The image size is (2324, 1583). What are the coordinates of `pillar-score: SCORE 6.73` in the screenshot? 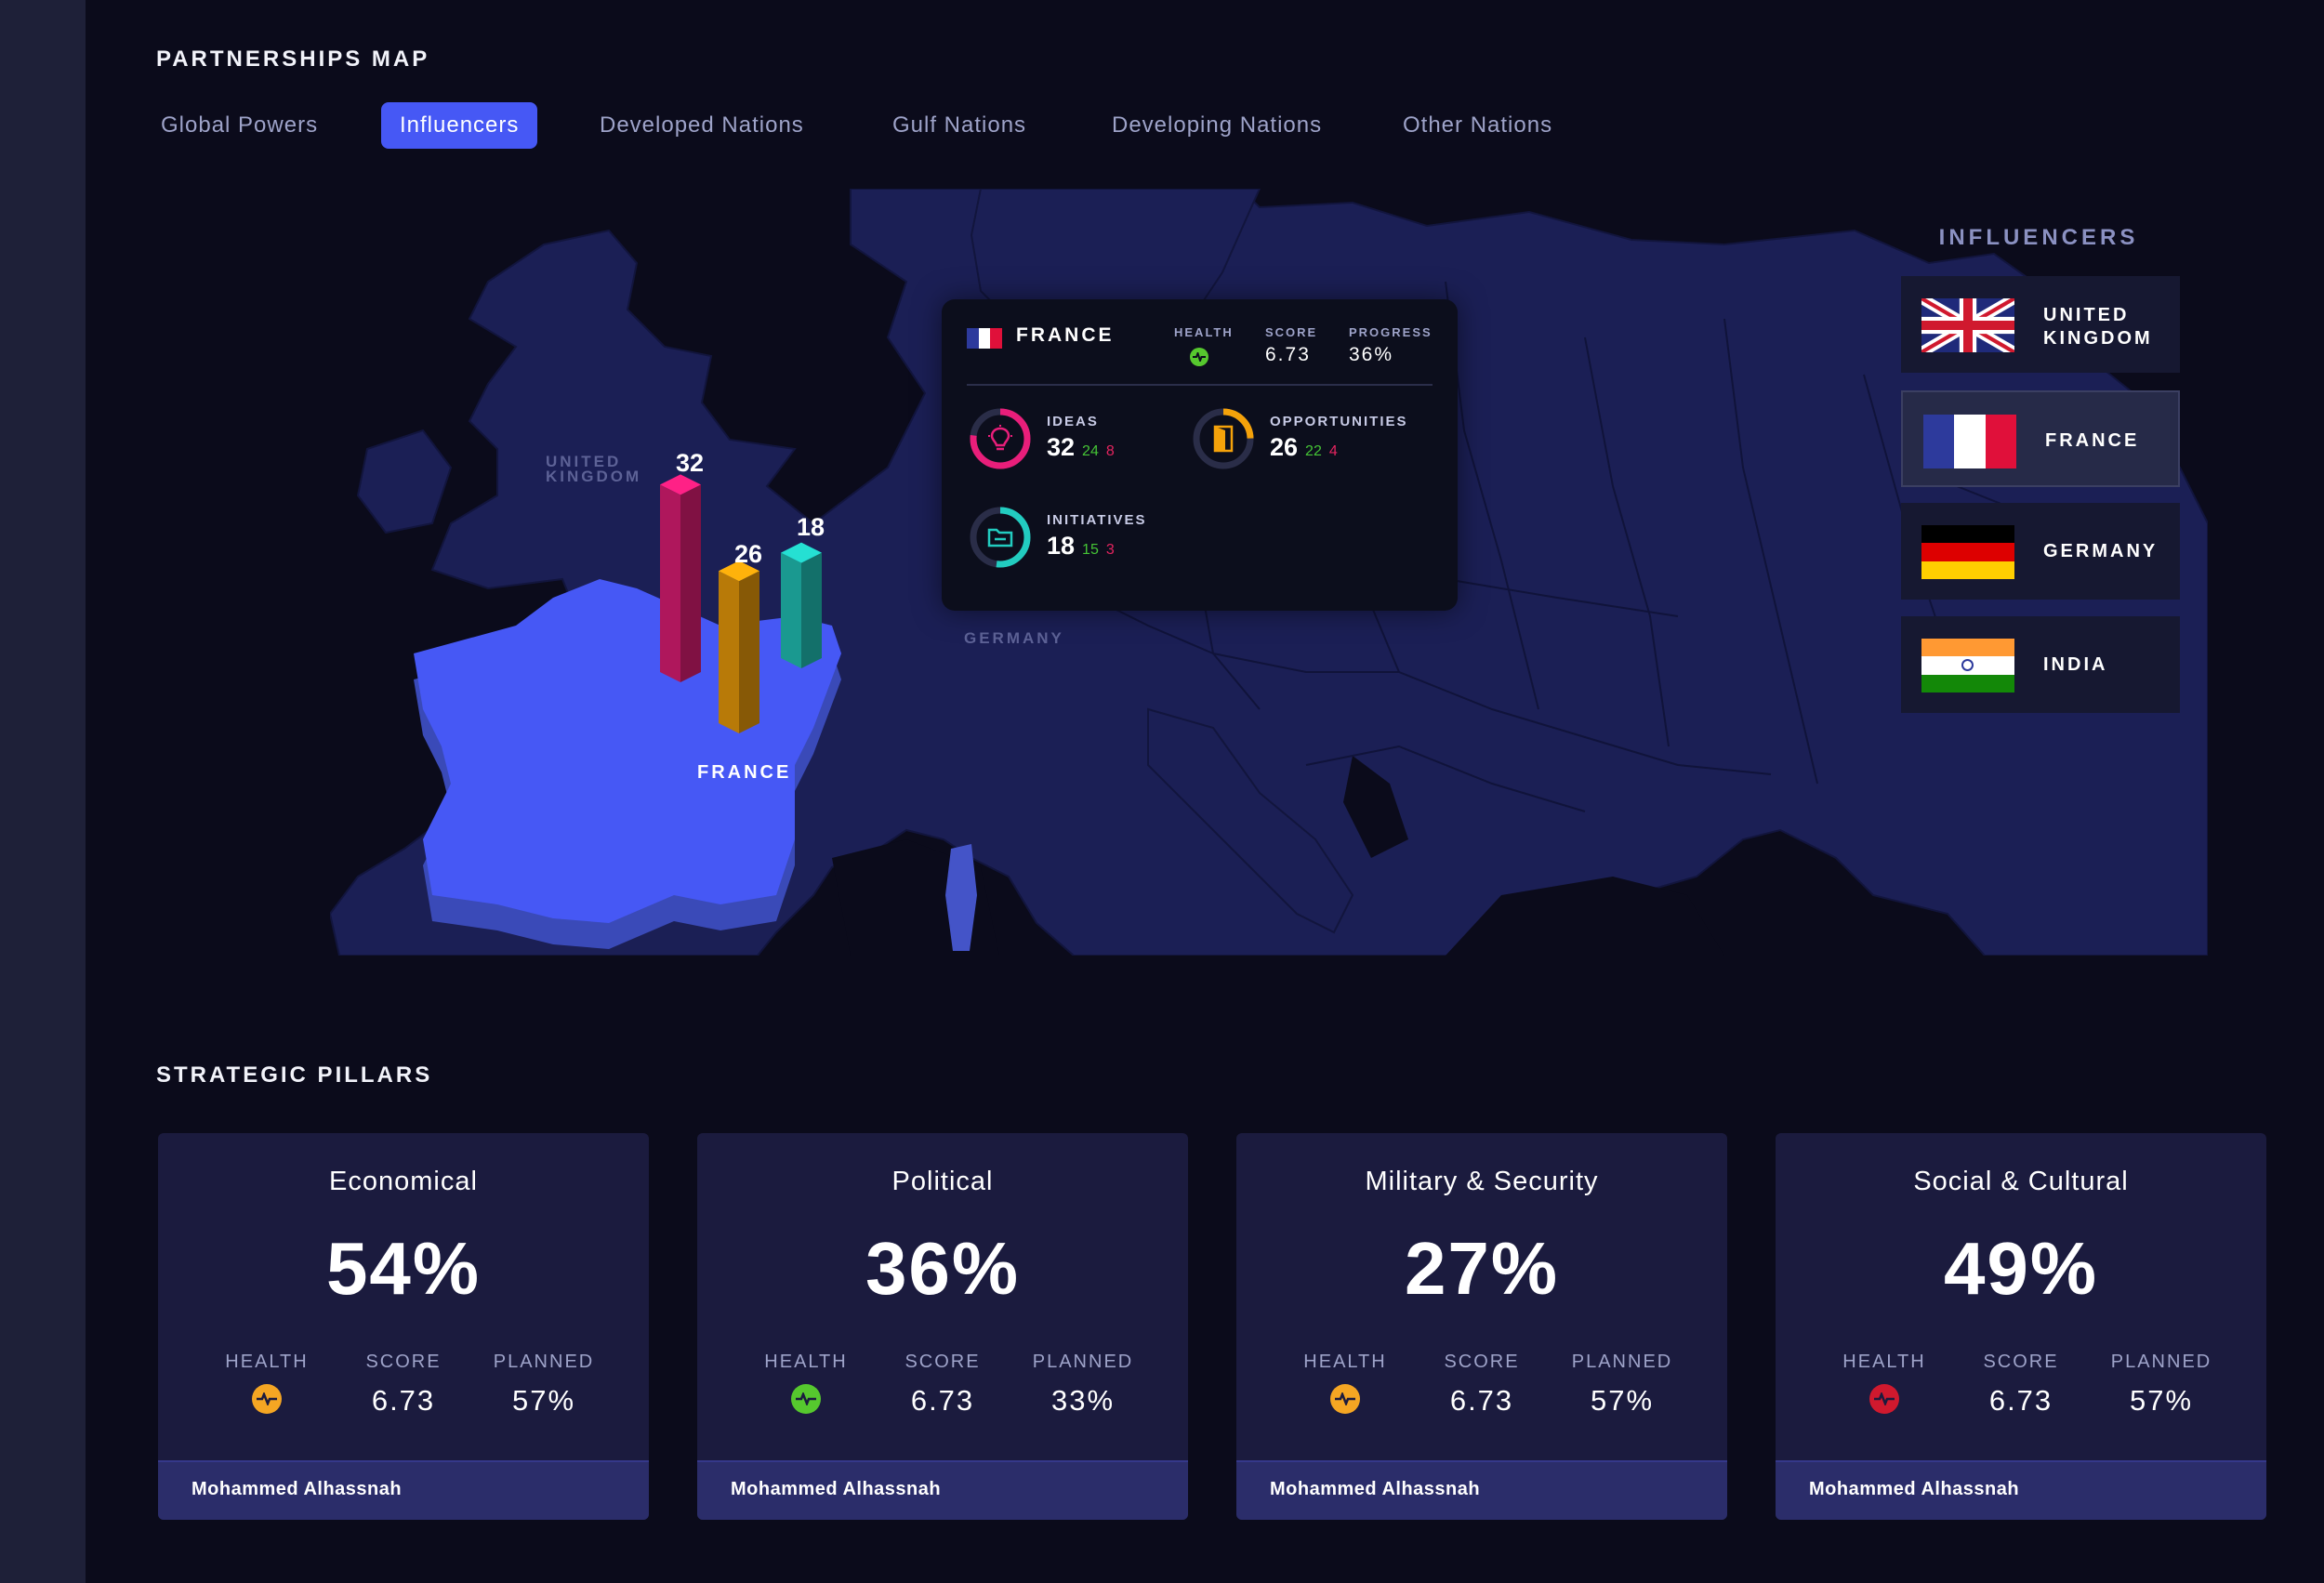 It's located at (2021, 1385).